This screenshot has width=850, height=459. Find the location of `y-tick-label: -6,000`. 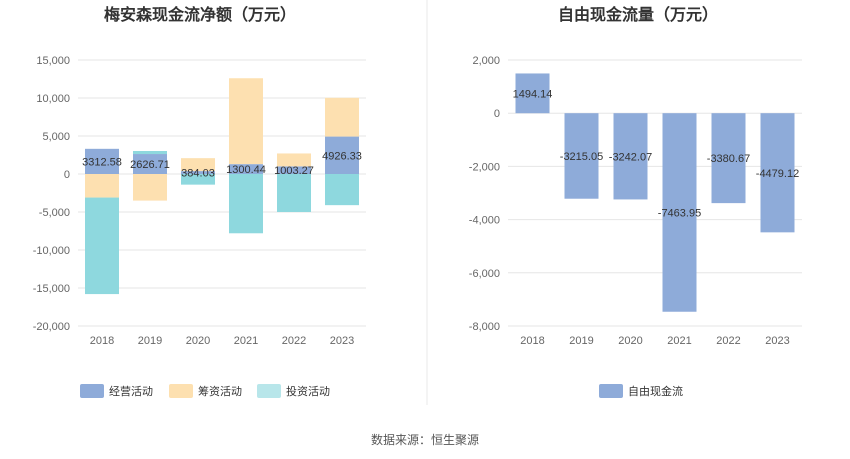

y-tick-label: -6,000 is located at coordinates (484, 274).